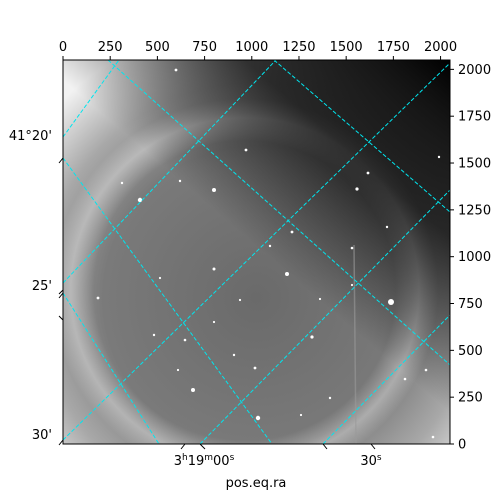 This screenshot has height=500, width=500. Describe the element at coordinates (470, 304) in the screenshot. I see `y-tick-label: 750` at that location.